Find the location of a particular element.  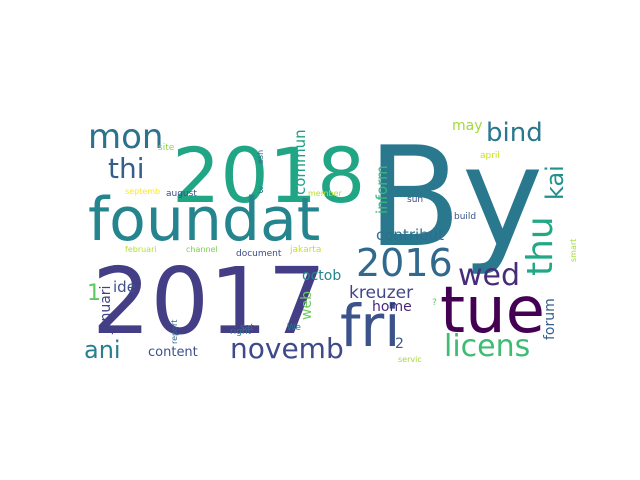

word-thi: thi is located at coordinates (126, 168).